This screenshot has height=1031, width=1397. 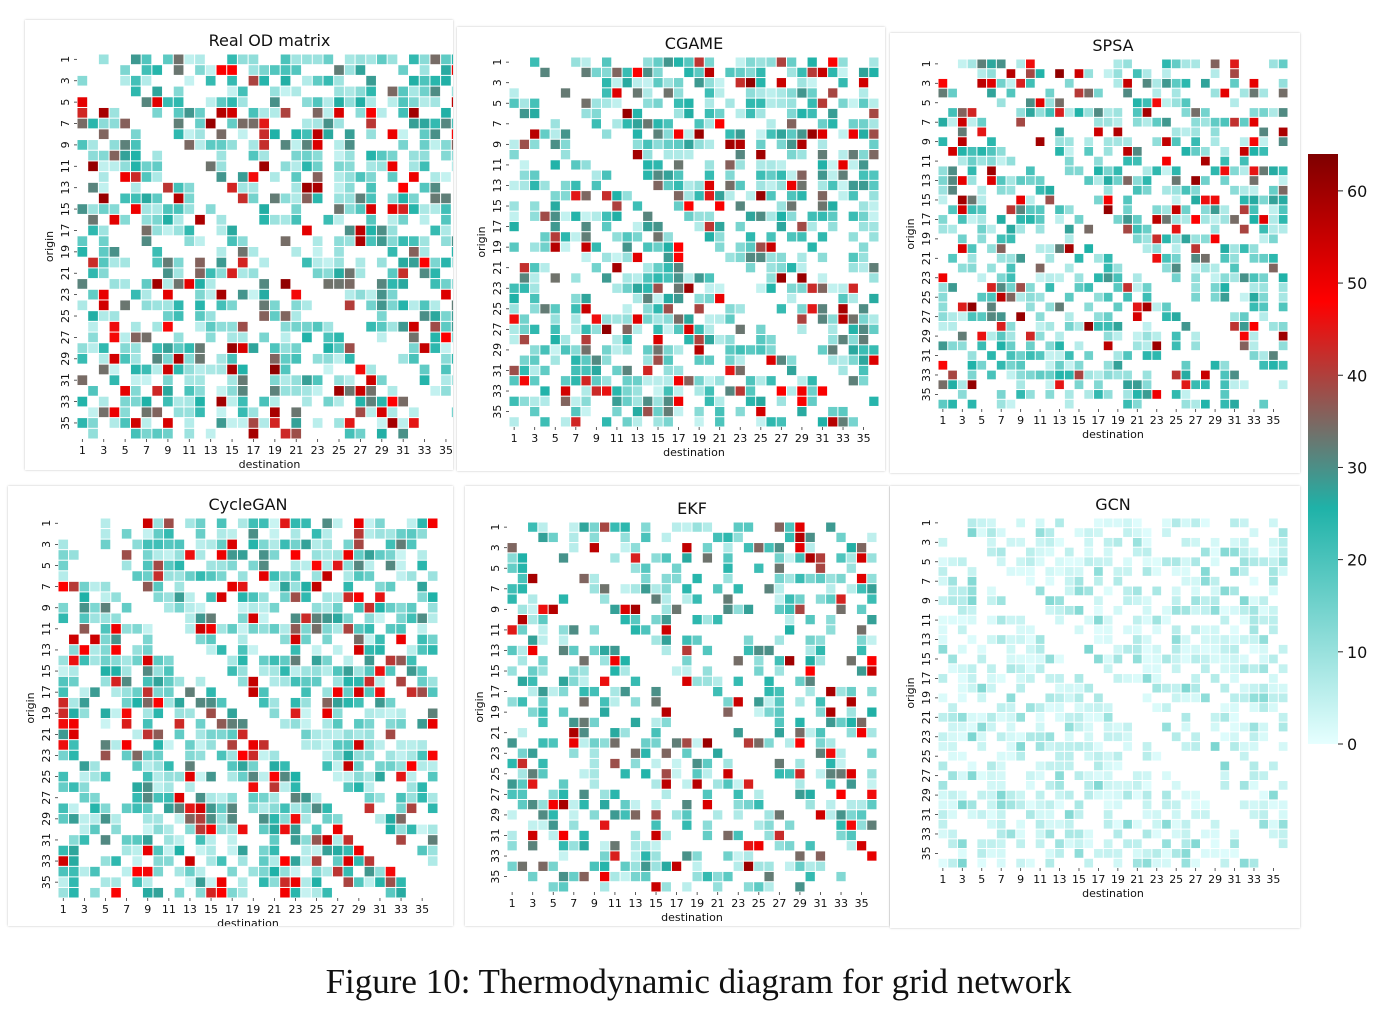 I want to click on x-tick-label: 3, so click(x=962, y=879).